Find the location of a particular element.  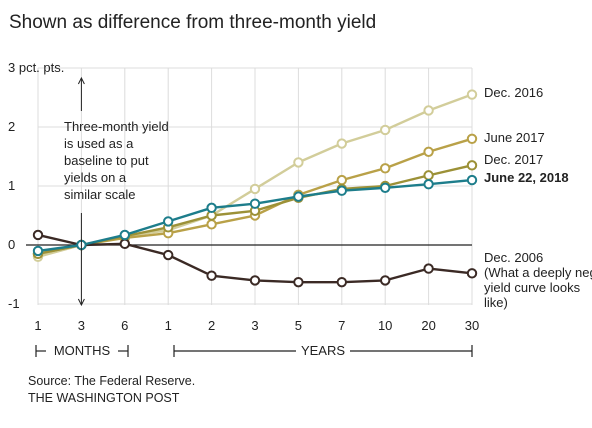

x-group-label: MONTHS is located at coordinates (82, 350).